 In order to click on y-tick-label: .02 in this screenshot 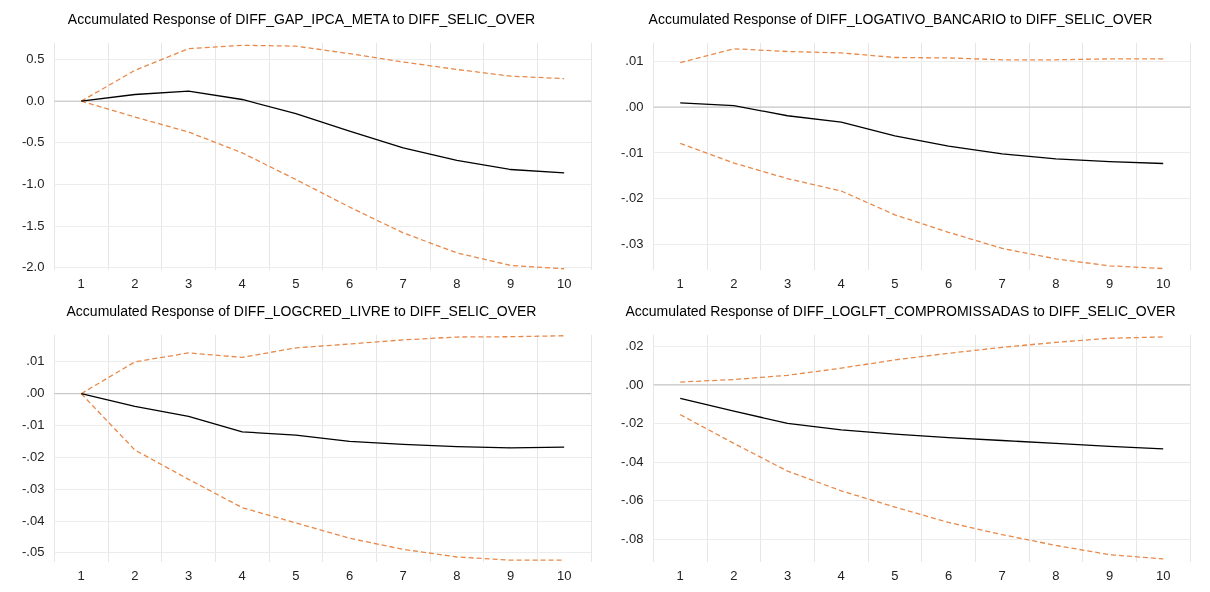, I will do `click(634, 345)`.